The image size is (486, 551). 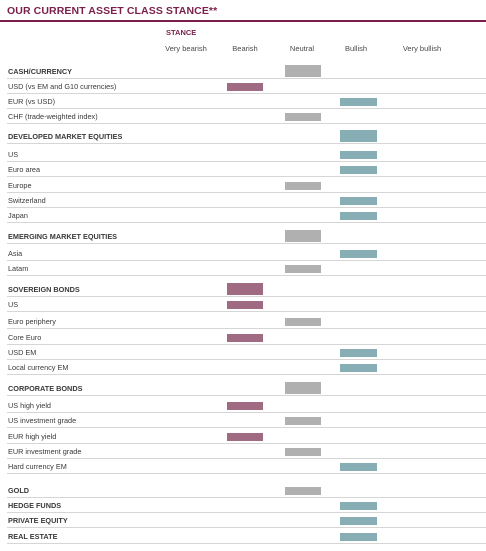 What do you see at coordinates (22, 352) in the screenshot?
I see `row-label: USD EM` at bounding box center [22, 352].